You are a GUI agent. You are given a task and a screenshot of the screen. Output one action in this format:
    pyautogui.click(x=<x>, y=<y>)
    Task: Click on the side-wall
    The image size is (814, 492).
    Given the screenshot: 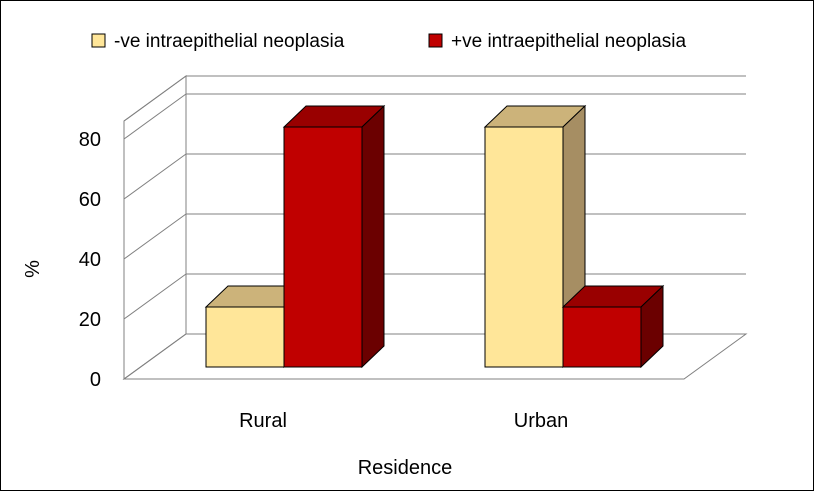 What is the action you would take?
    pyautogui.click(x=155, y=227)
    